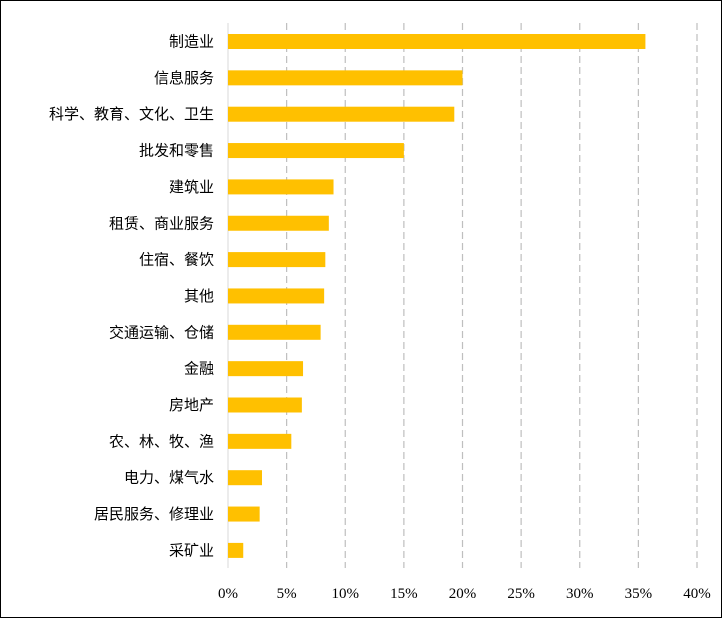 This screenshot has height=619, width=722. Describe the element at coordinates (176, 260) in the screenshot. I see `category-label-6: 住宿、餐饮` at that location.